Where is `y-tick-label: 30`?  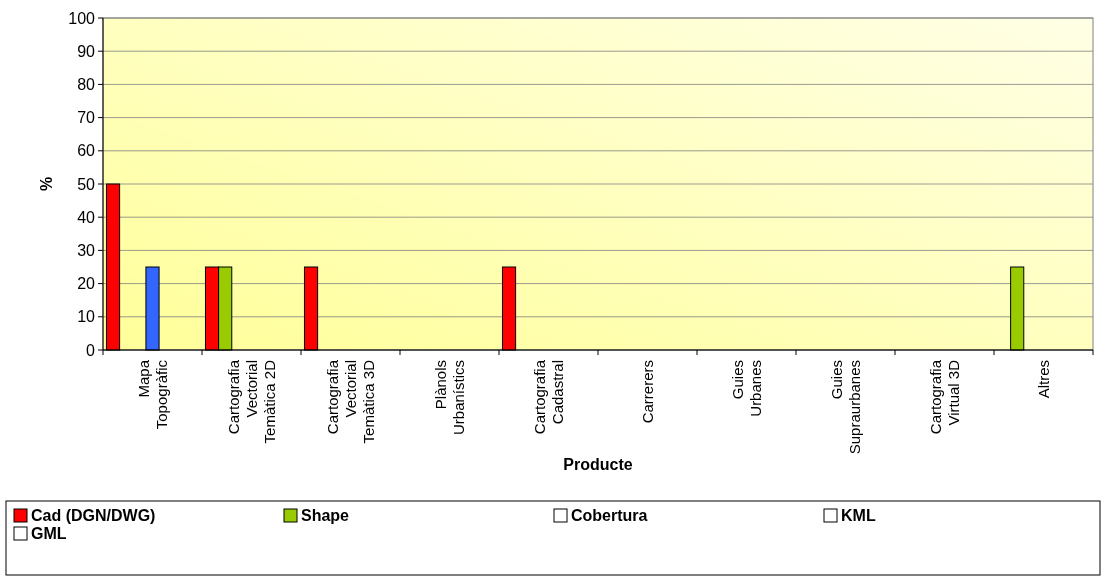
y-tick-label: 30 is located at coordinates (86, 250).